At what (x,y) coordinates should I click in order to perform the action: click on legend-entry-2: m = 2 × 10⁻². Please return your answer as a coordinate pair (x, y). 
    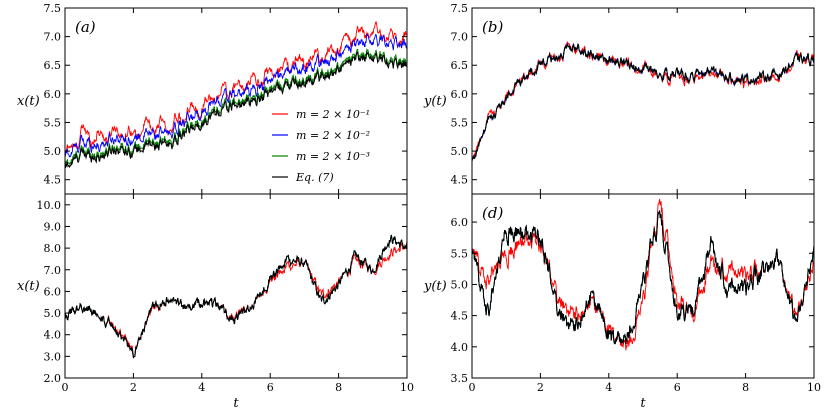
    Looking at the image, I should click on (333, 135).